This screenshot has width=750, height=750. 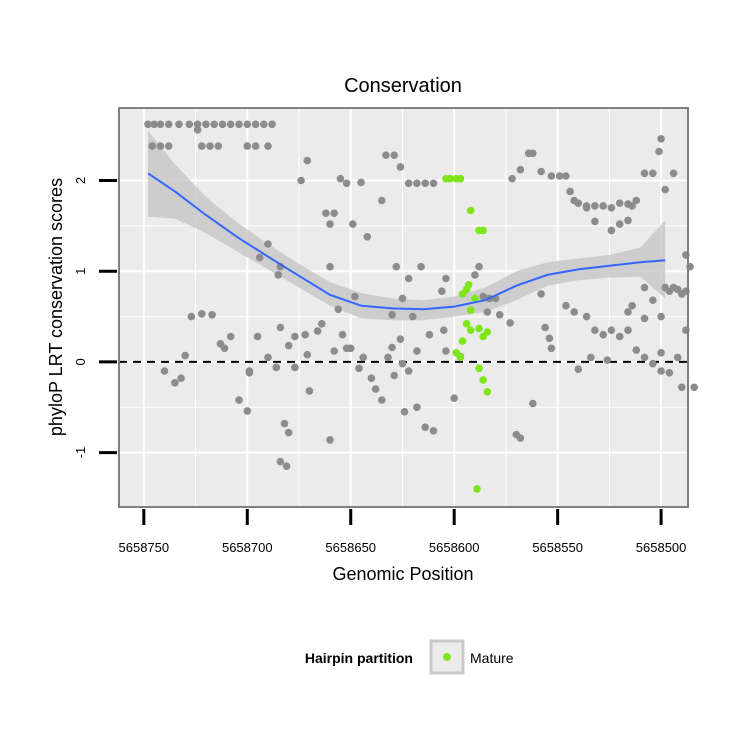 What do you see at coordinates (447, 657) in the screenshot?
I see `legend-key-box` at bounding box center [447, 657].